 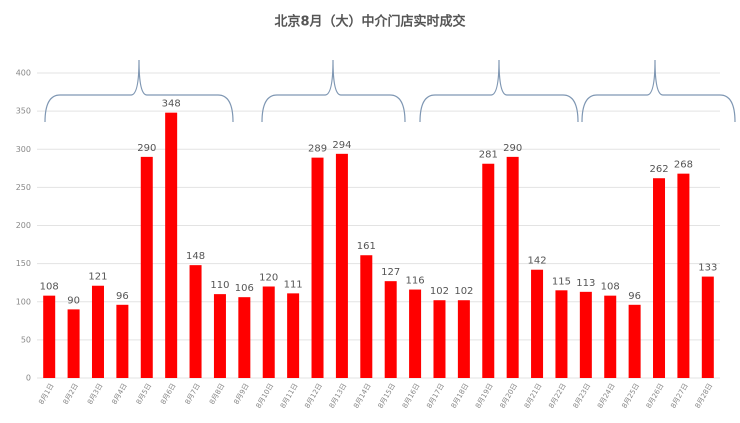 What do you see at coordinates (488, 155) in the screenshot?
I see `value-label: 281` at bounding box center [488, 155].